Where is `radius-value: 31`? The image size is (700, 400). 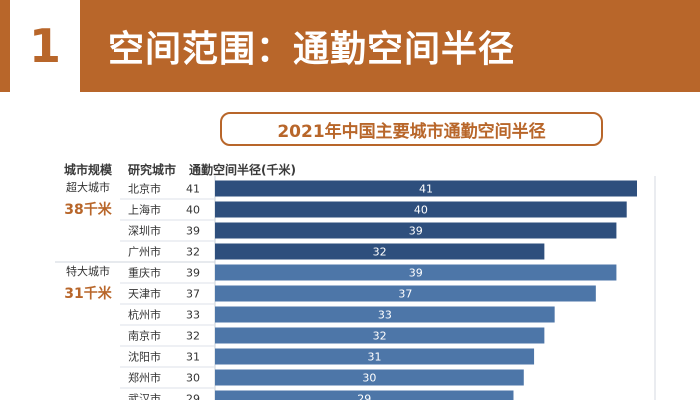 radius-value: 31 is located at coordinates (193, 357).